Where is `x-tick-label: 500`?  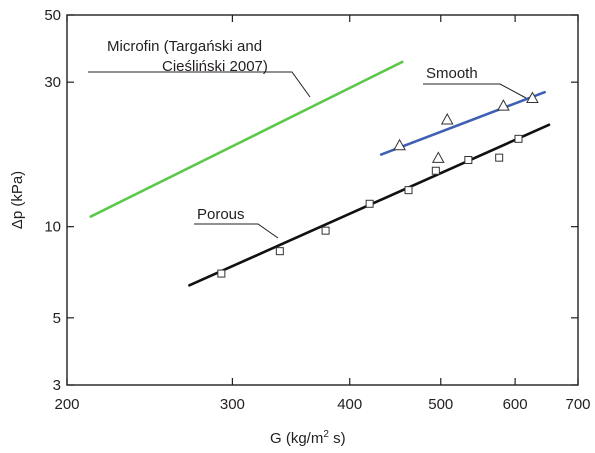 x-tick-label: 500 is located at coordinates (440, 404).